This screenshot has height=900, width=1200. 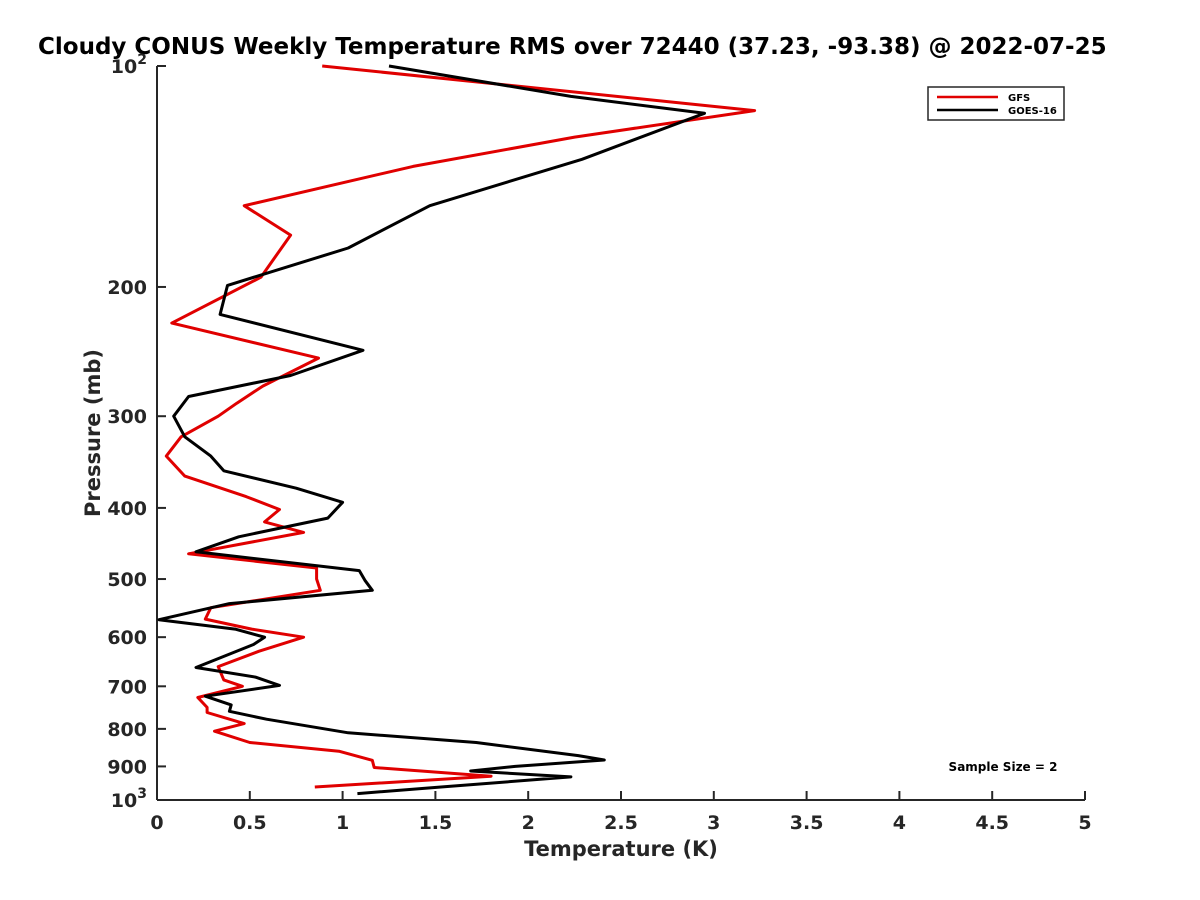 I want to click on legend-label-goes-16: GOES-16, so click(x=1032, y=111).